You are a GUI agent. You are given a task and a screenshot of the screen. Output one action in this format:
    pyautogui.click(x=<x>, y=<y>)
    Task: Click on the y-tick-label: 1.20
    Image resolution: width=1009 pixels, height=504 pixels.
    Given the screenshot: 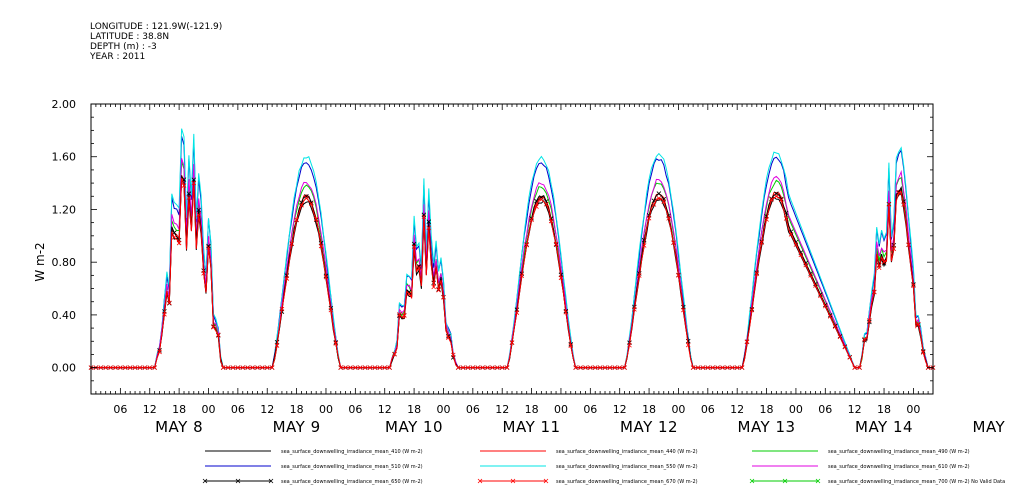 What is the action you would take?
    pyautogui.click(x=64, y=209)
    